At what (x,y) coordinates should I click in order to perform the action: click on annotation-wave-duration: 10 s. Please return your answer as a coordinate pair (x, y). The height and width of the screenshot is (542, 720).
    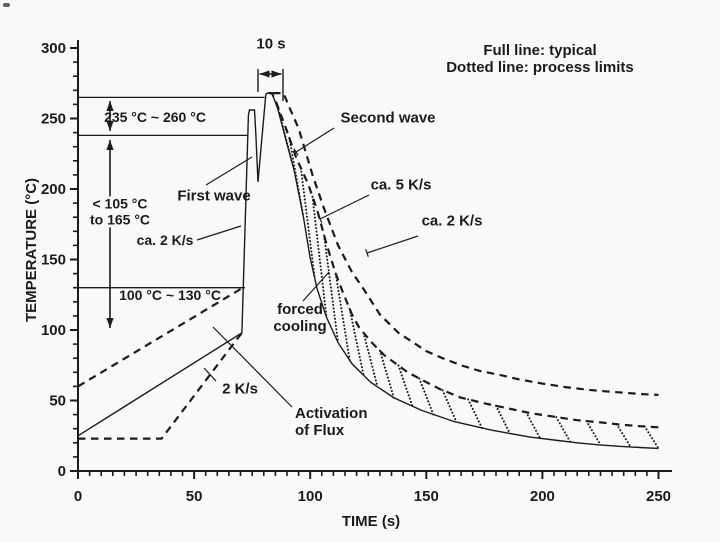
    Looking at the image, I should click on (271, 44).